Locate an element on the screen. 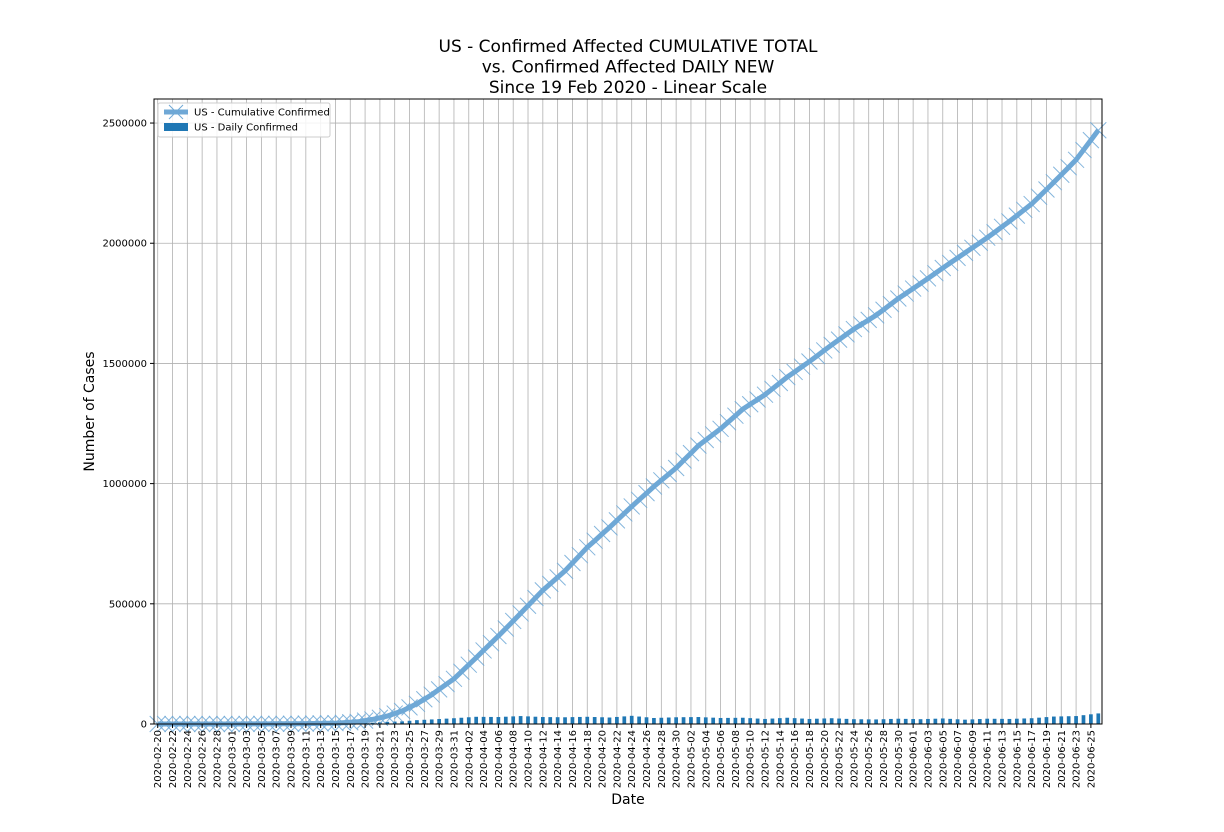  legend-bar-swatch is located at coordinates (176, 127).